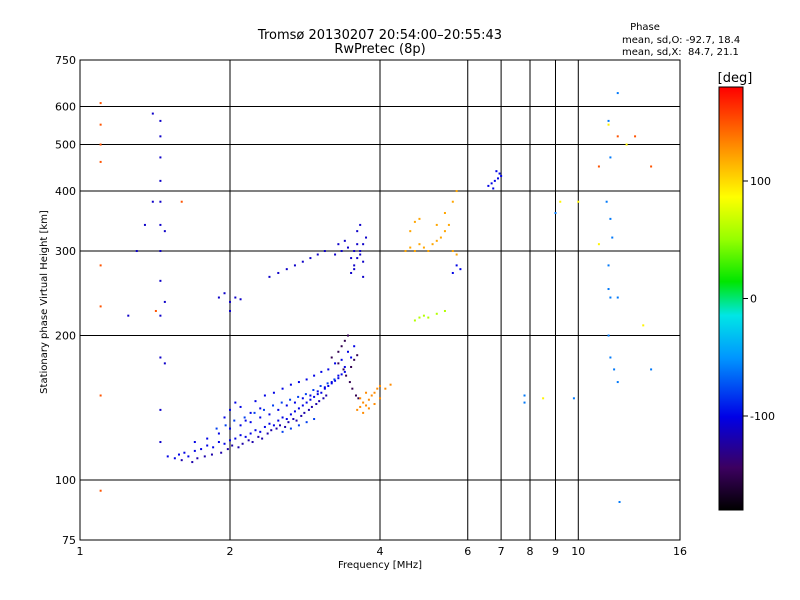 The height and width of the screenshot is (600, 800). What do you see at coordinates (680, 551) in the screenshot?
I see `x-tick-label: 16` at bounding box center [680, 551].